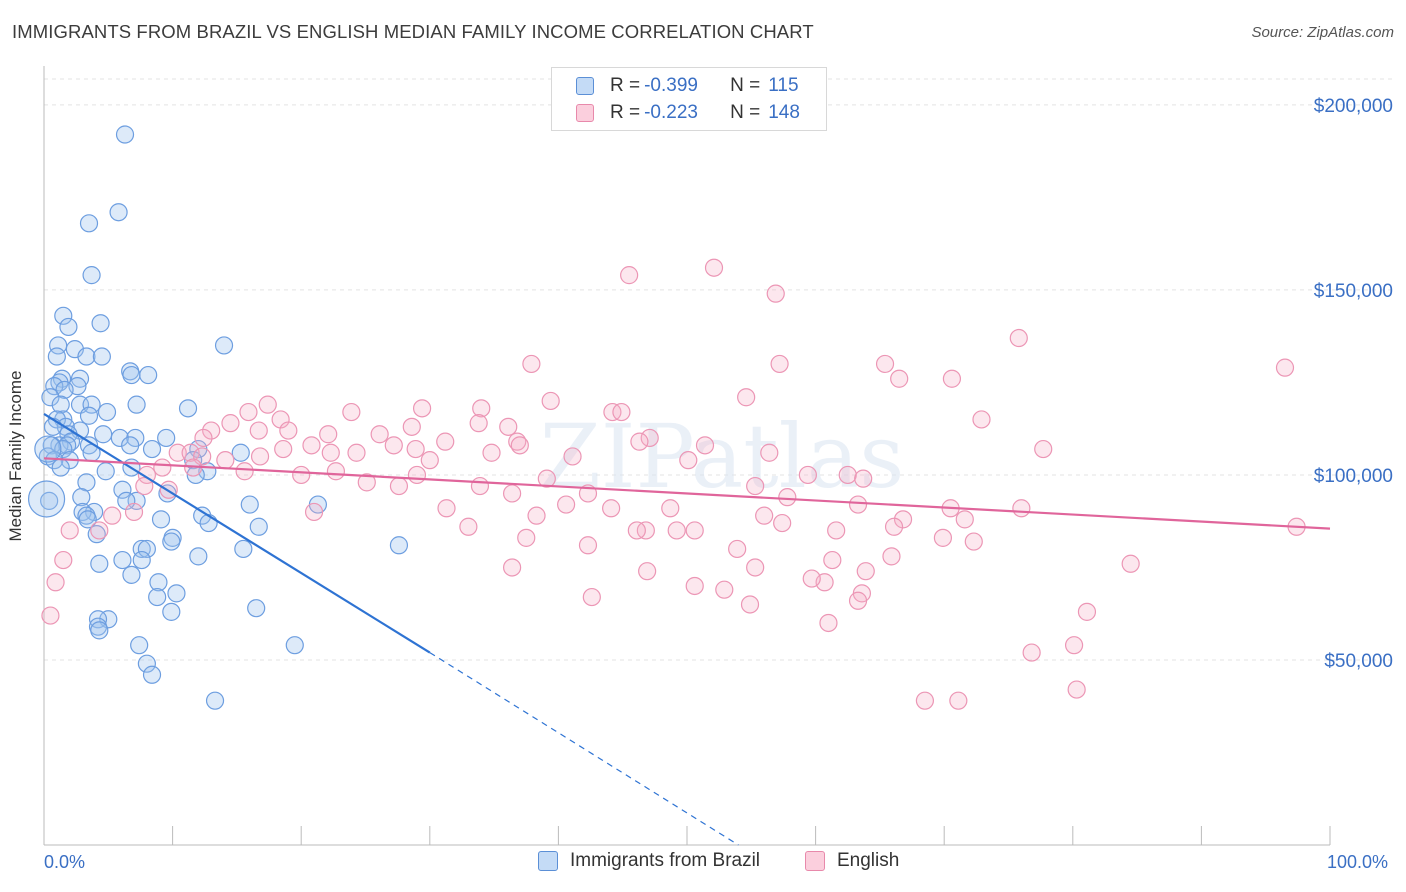  What do you see at coordinates (1358, 661) in the screenshot?
I see `y-tick-label: $50,000` at bounding box center [1358, 661].